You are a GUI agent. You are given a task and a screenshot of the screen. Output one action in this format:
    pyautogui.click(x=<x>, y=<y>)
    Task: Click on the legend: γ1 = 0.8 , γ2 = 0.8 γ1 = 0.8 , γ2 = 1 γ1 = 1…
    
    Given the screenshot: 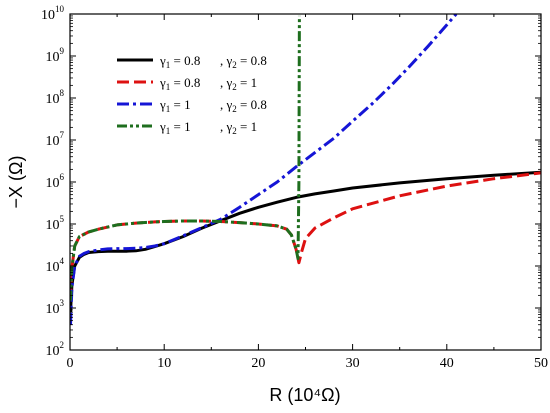 What is the action you would take?
    pyautogui.click(x=192, y=94)
    